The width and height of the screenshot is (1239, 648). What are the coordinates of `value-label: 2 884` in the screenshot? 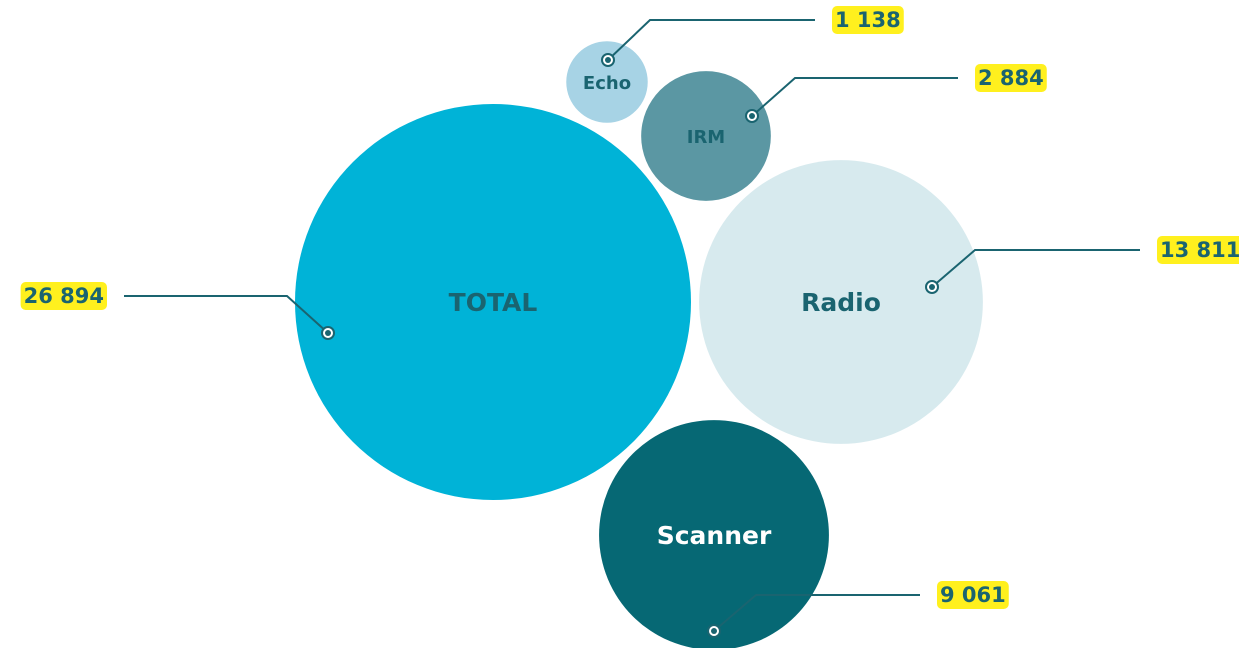 It's located at (1011, 78).